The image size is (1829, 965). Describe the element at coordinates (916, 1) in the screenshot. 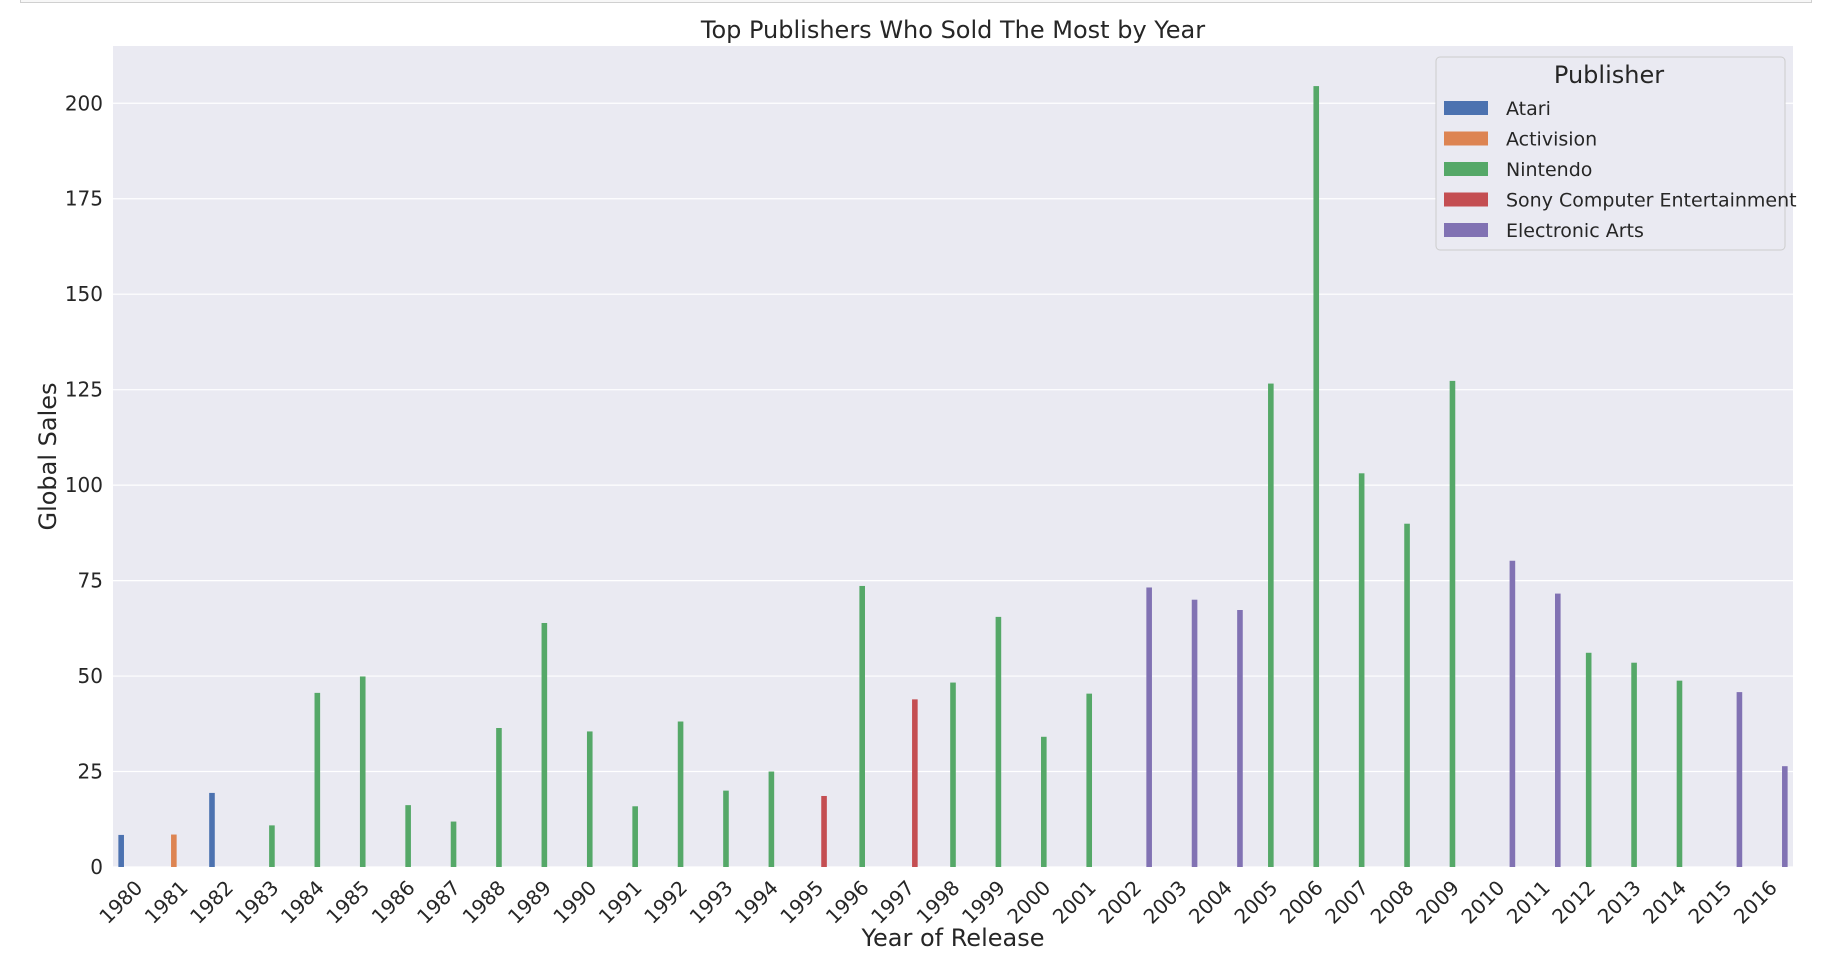

I see `window-frame` at that location.